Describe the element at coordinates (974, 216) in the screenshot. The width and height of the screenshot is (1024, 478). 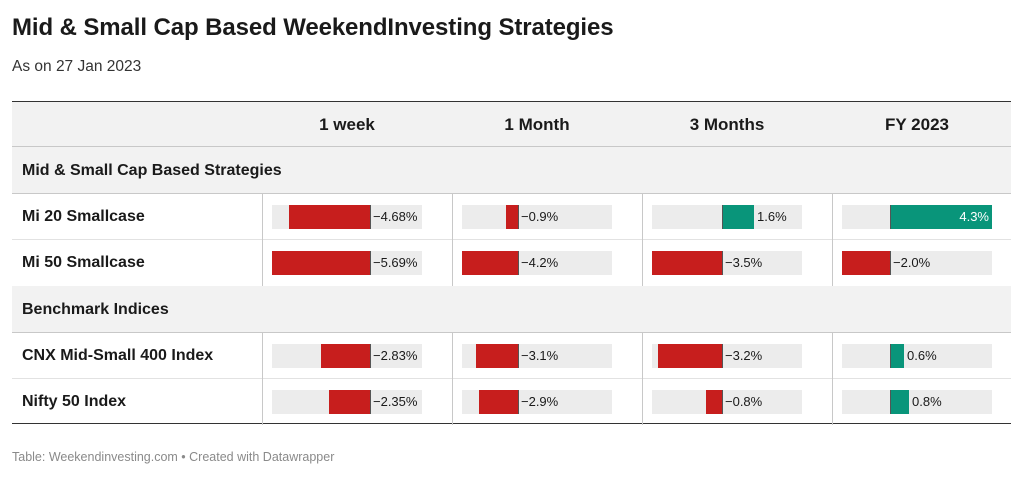
I see `value-label: 4.3%` at that location.